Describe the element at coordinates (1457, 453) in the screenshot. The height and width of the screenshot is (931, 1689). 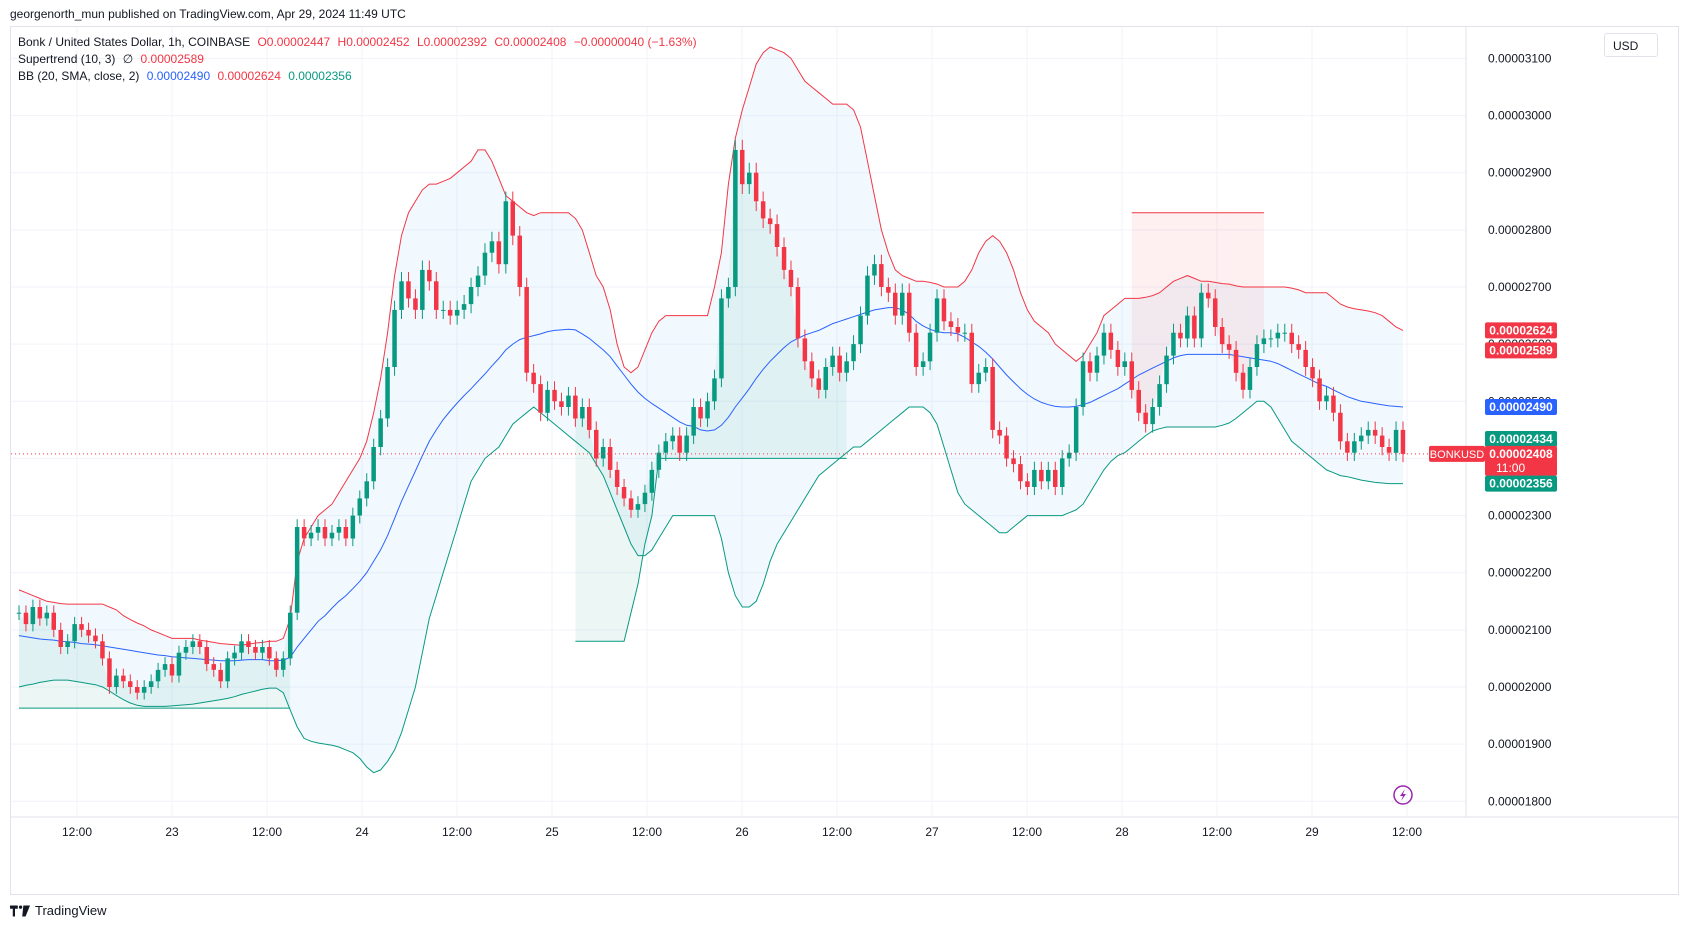
I see `symbol-tag: BONKUSD` at that location.